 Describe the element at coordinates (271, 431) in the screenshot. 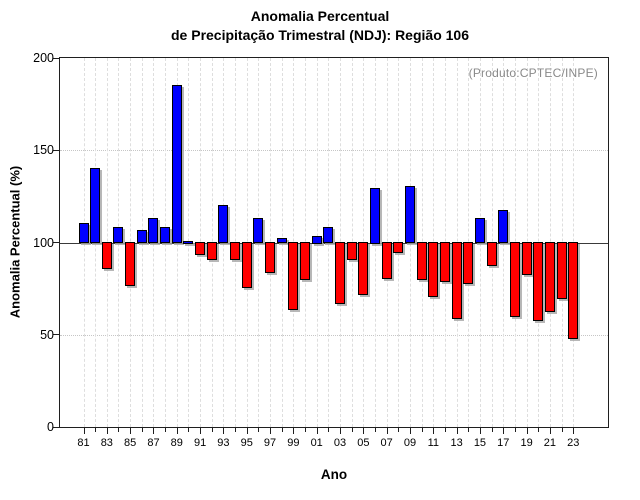

I see `x-tick-1997` at that location.